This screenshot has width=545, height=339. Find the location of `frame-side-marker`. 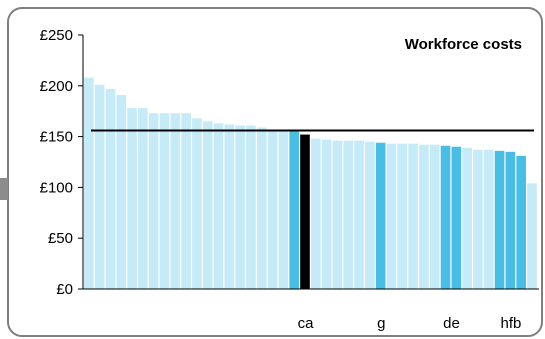

frame-side-marker is located at coordinates (4, 189).